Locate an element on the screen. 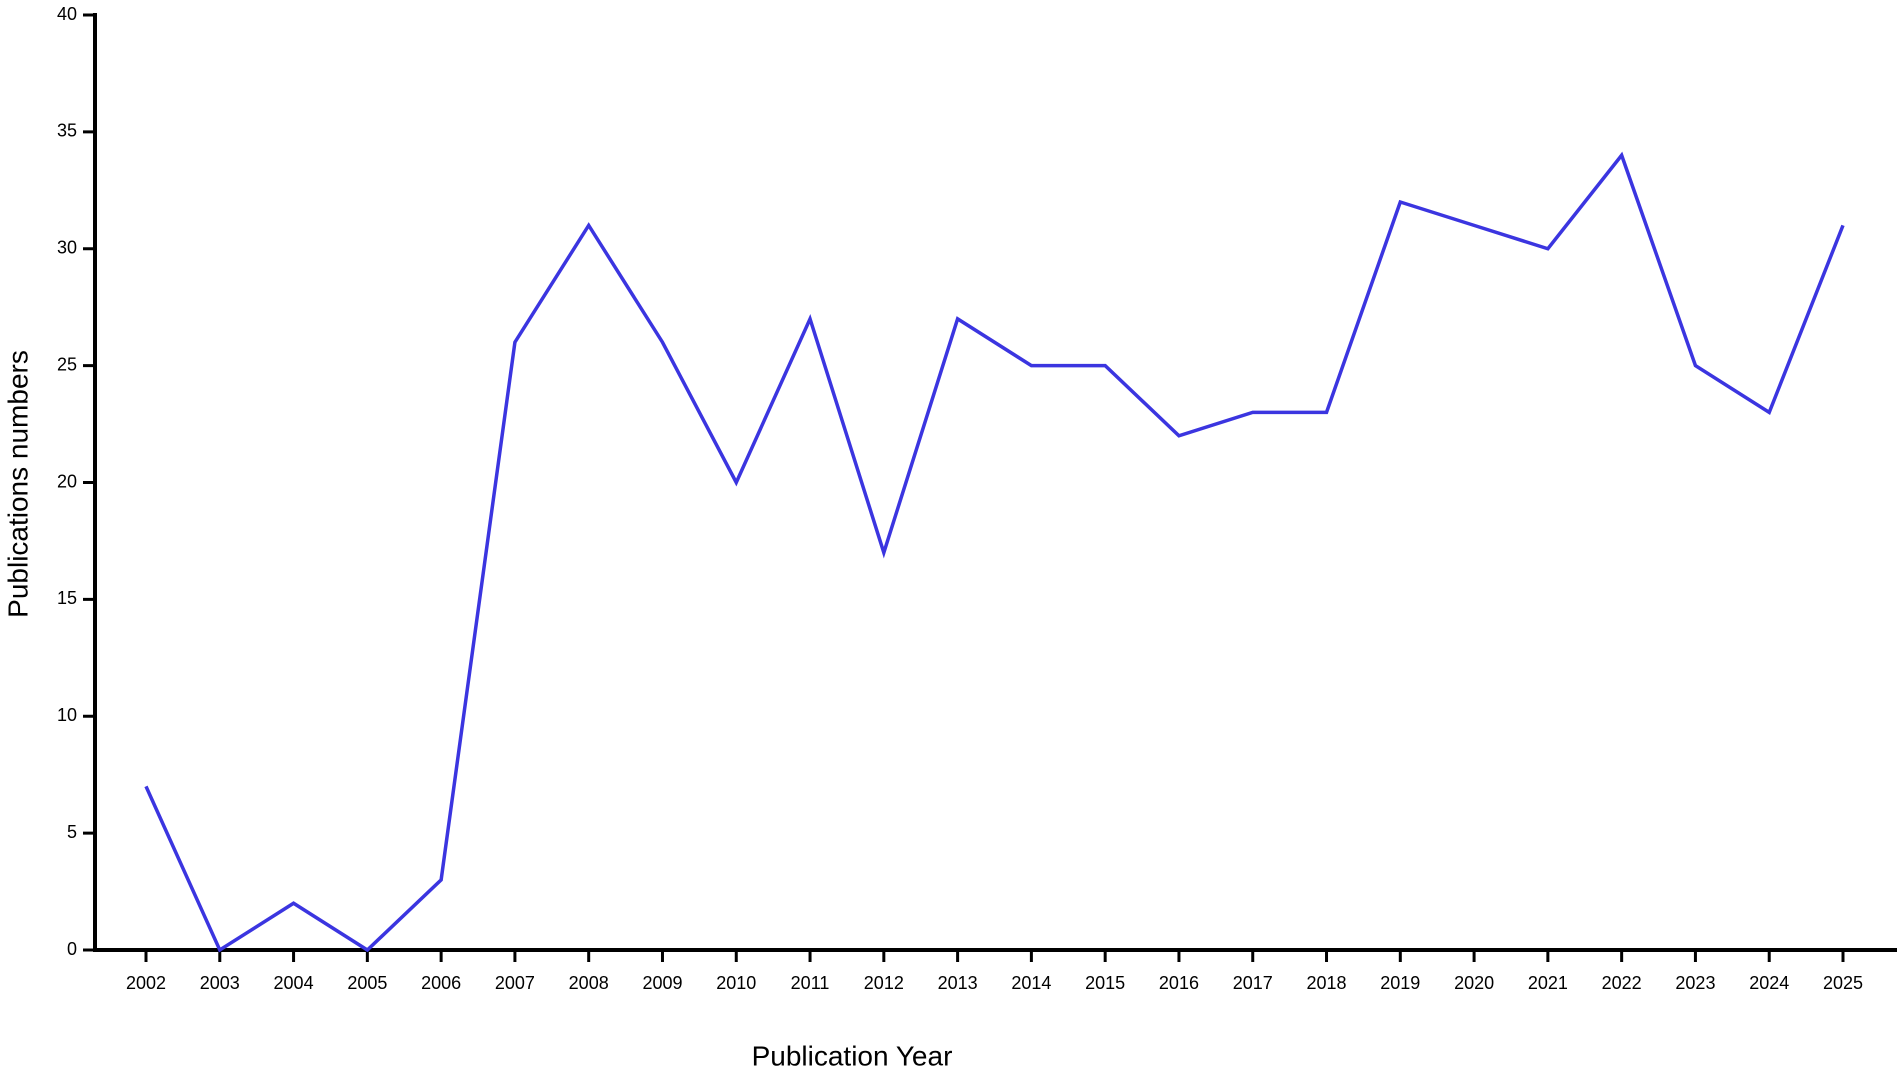 The height and width of the screenshot is (1076, 1901). x-tick-label: 2002 is located at coordinates (146, 983).